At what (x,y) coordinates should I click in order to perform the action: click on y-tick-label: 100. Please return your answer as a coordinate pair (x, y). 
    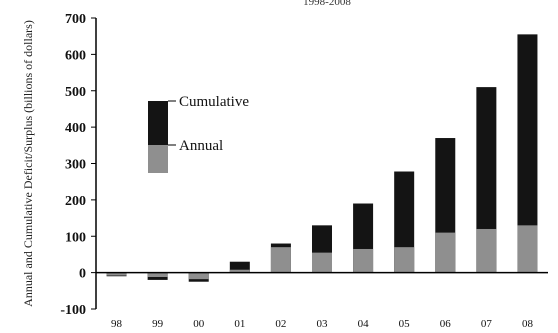
    Looking at the image, I should click on (75, 237).